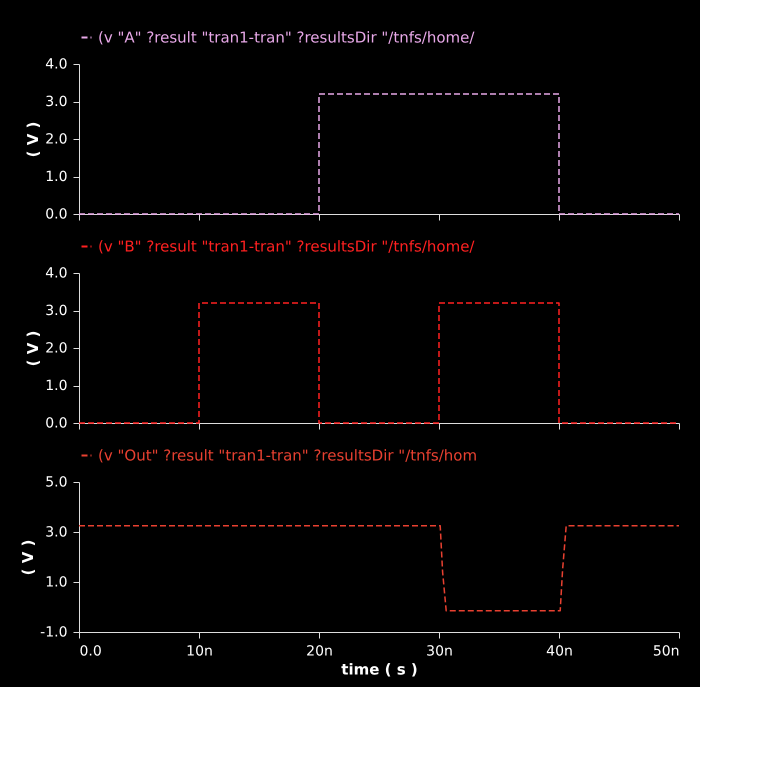 This screenshot has height=783, width=783. What do you see at coordinates (91, 652) in the screenshot?
I see `x-tick-label: 0.0` at bounding box center [91, 652].